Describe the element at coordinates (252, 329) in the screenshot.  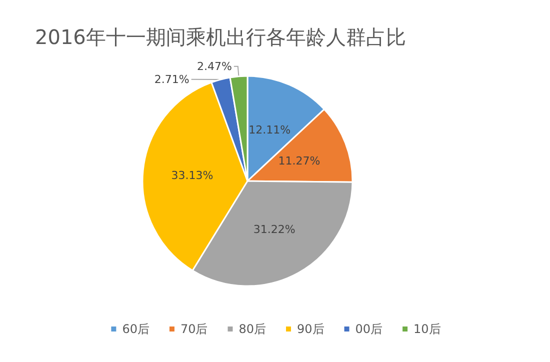
I see `legend-label: 80后` at that location.